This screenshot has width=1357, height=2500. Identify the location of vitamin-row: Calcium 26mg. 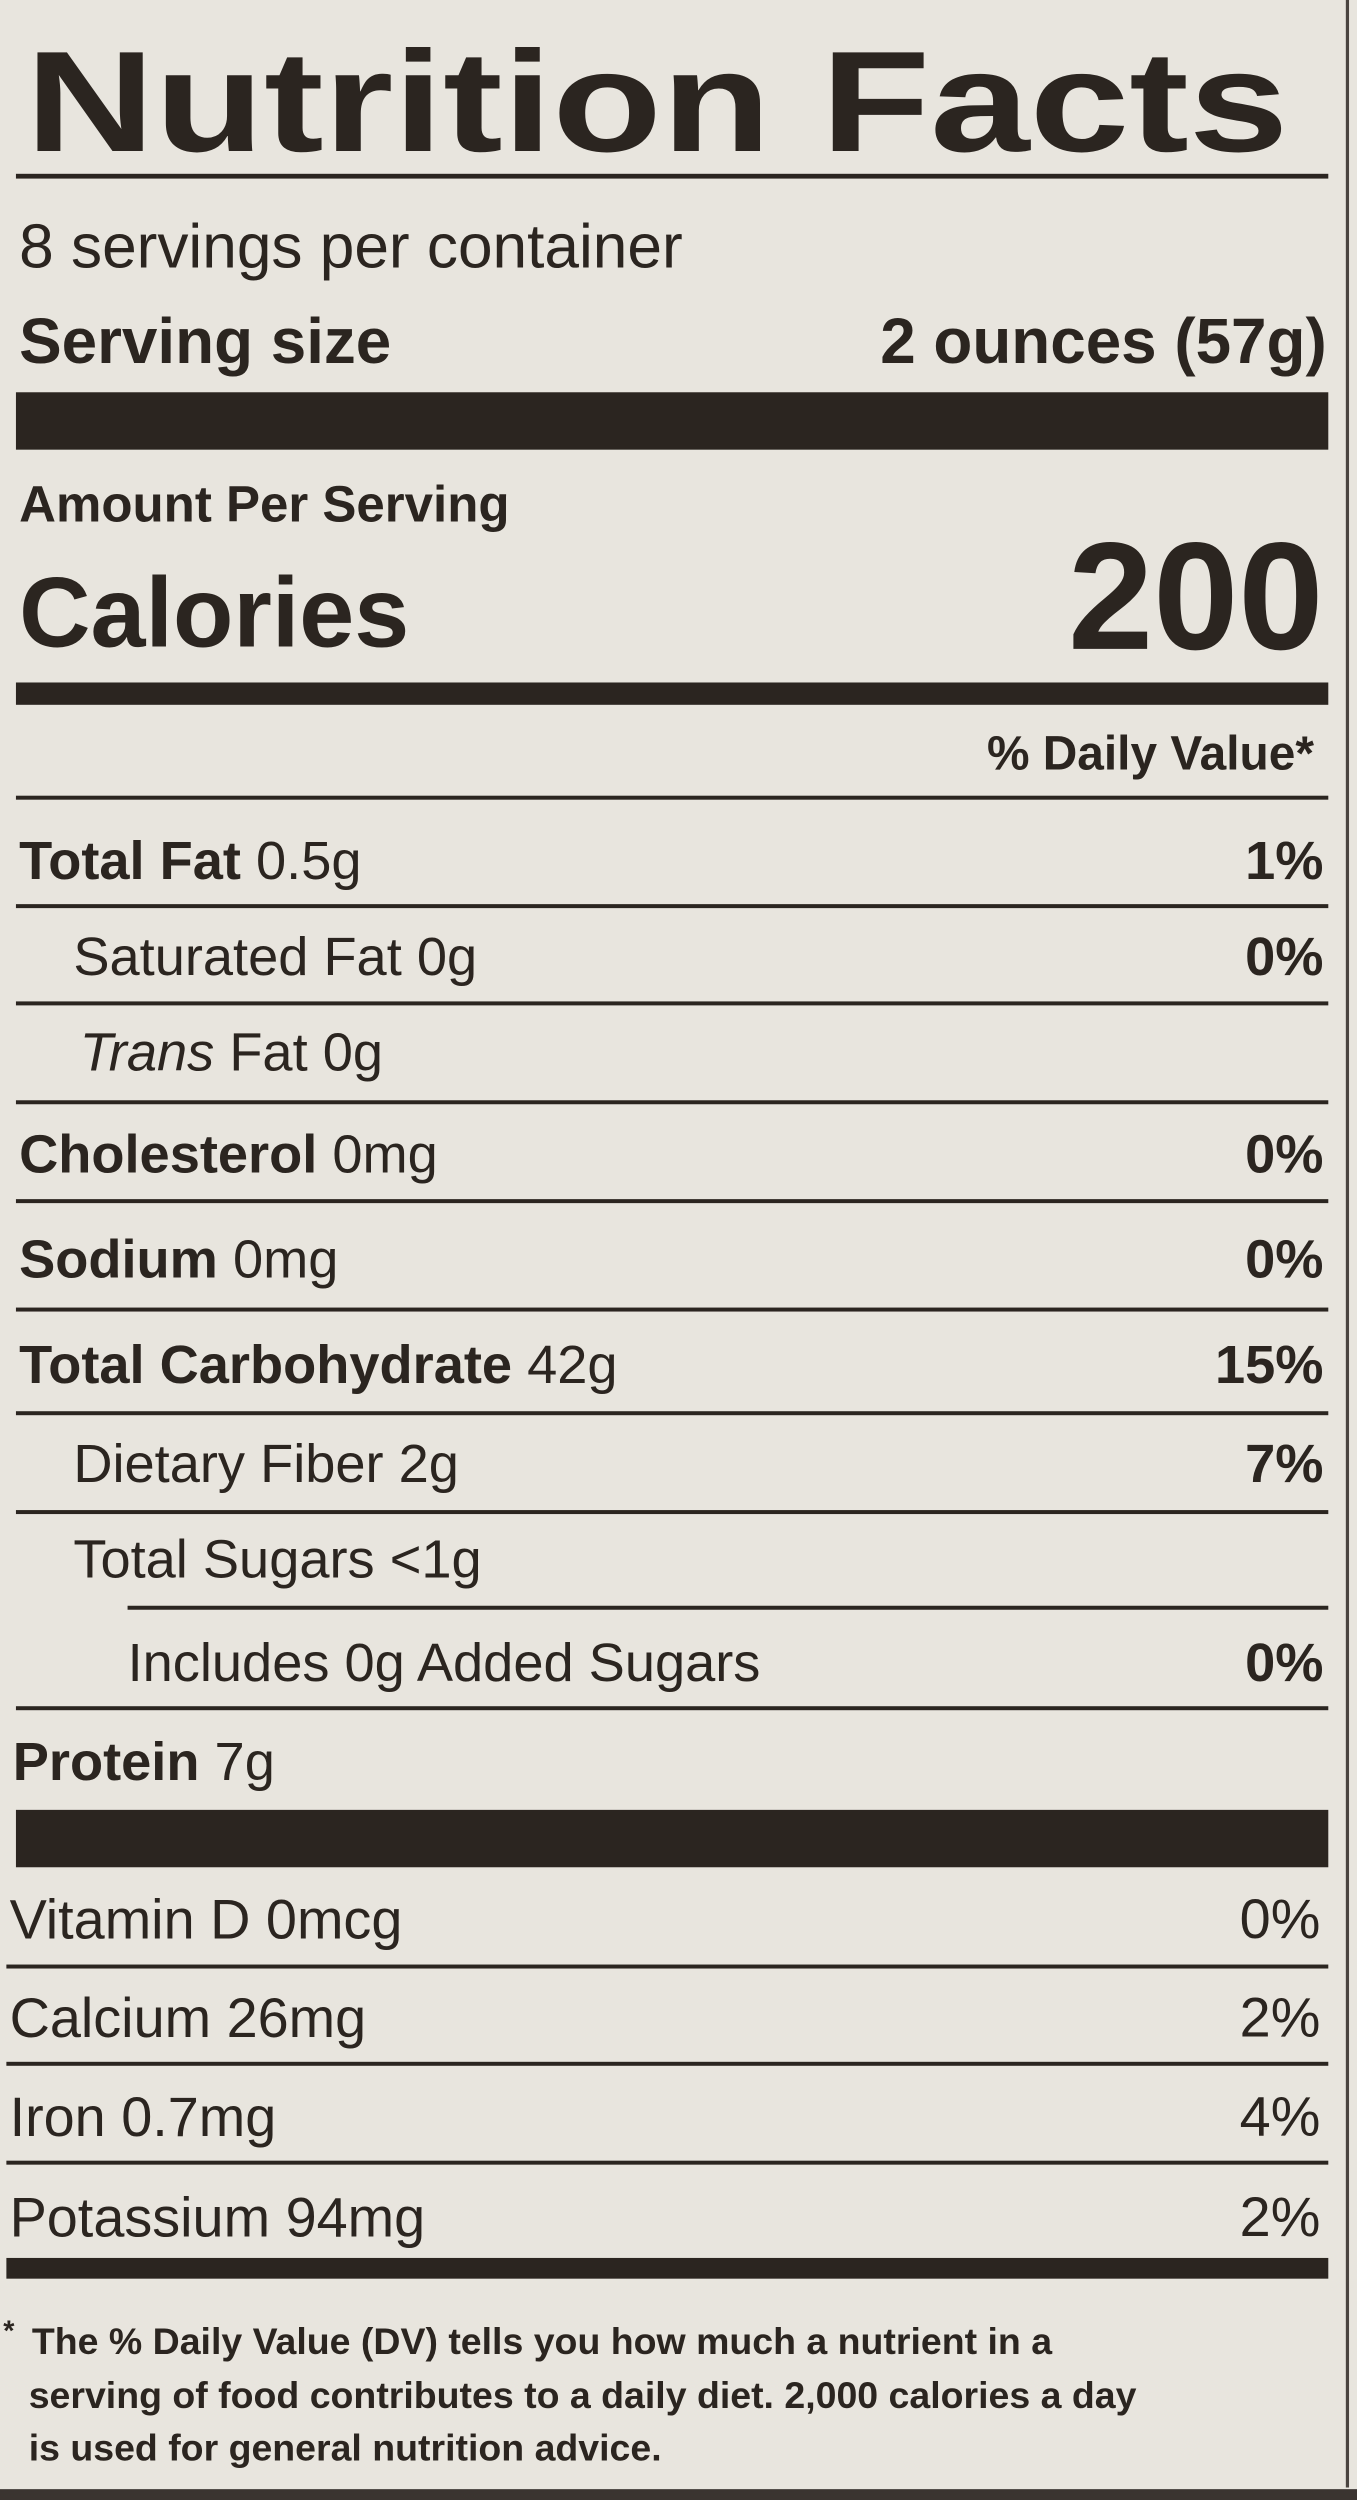
(188, 2017).